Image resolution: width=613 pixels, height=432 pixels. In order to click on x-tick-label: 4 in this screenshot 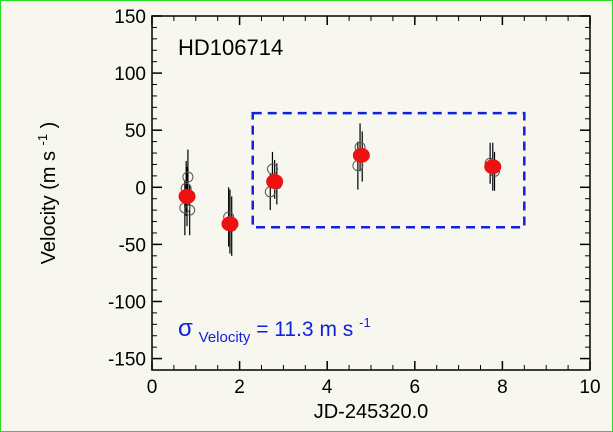, I will do `click(327, 387)`.